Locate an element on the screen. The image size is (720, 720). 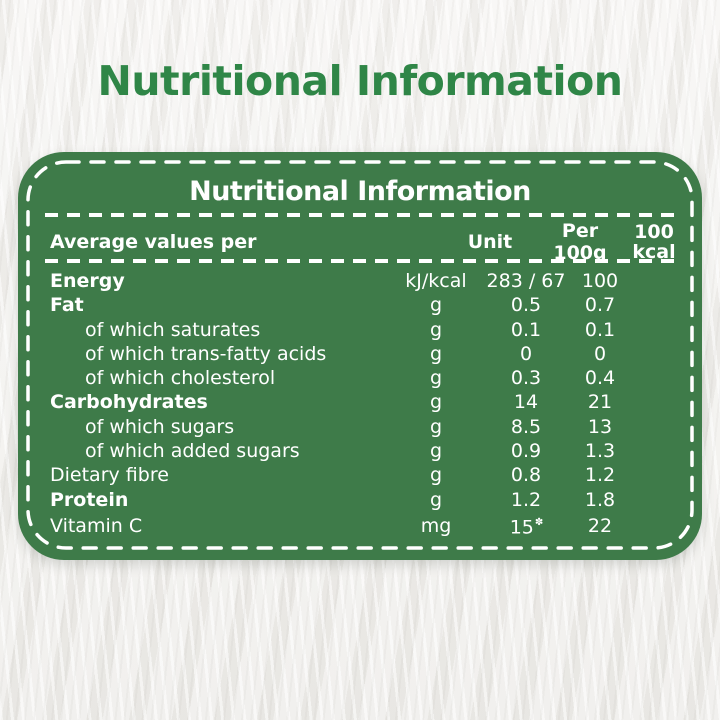
footnote-asterisk-icon: ✽ is located at coordinates (539, 522).